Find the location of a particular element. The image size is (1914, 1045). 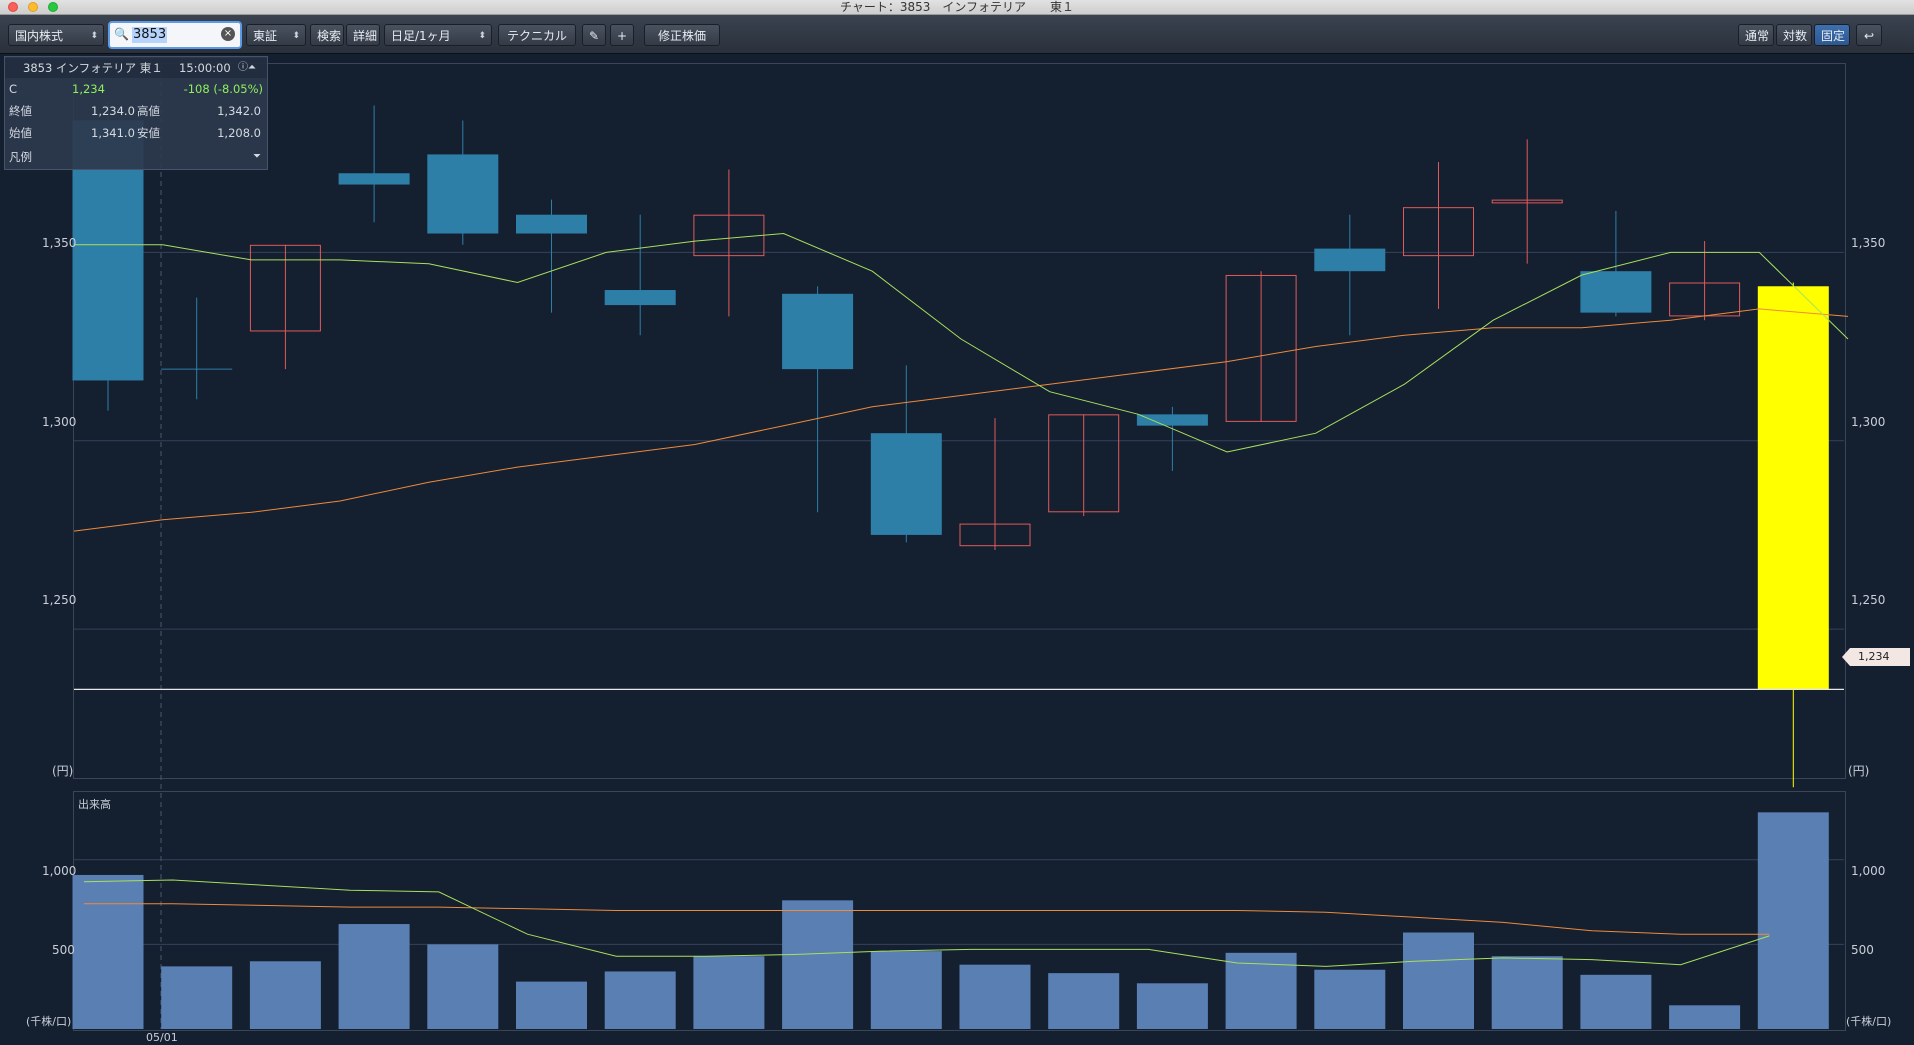

price-tick-right: 1,250 is located at coordinates (1868, 600).